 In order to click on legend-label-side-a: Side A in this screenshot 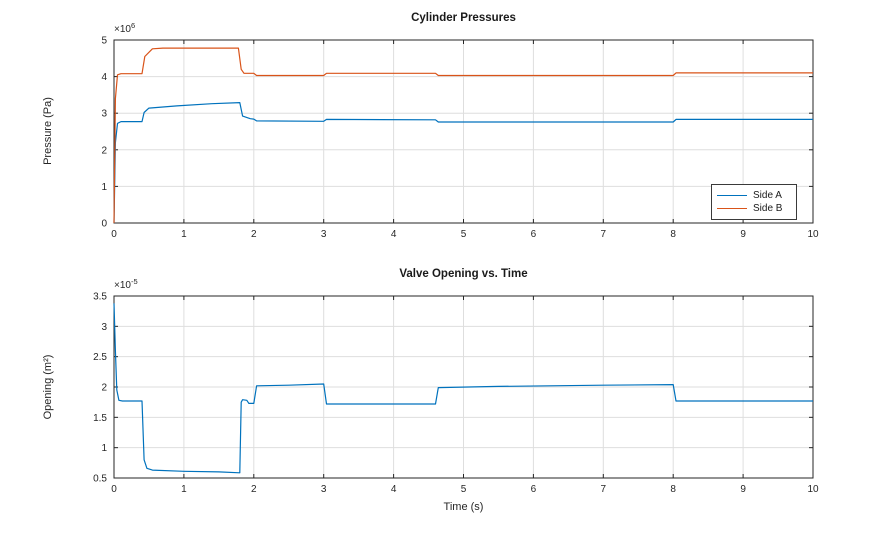, I will do `click(767, 195)`.